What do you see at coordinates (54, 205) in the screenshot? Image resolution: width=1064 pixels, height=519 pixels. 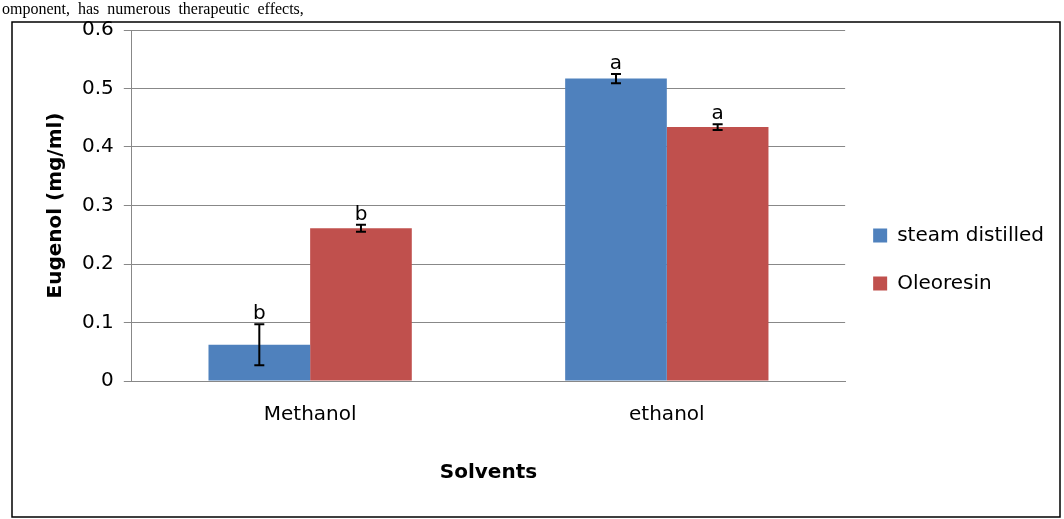 I see `y-axis-title: Eugenol (mg/ml)` at bounding box center [54, 205].